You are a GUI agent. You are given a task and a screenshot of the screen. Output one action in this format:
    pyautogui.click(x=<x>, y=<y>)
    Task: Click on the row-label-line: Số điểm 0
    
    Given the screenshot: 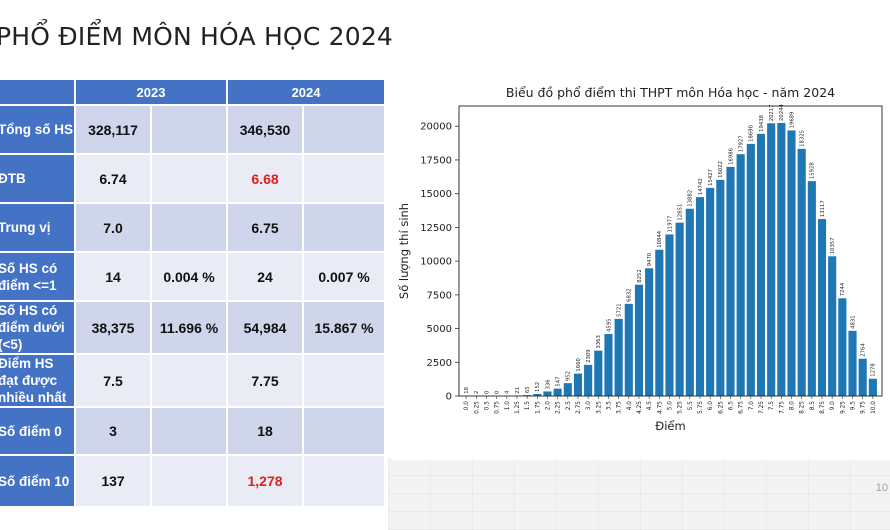 What is the action you would take?
    pyautogui.click(x=31, y=431)
    